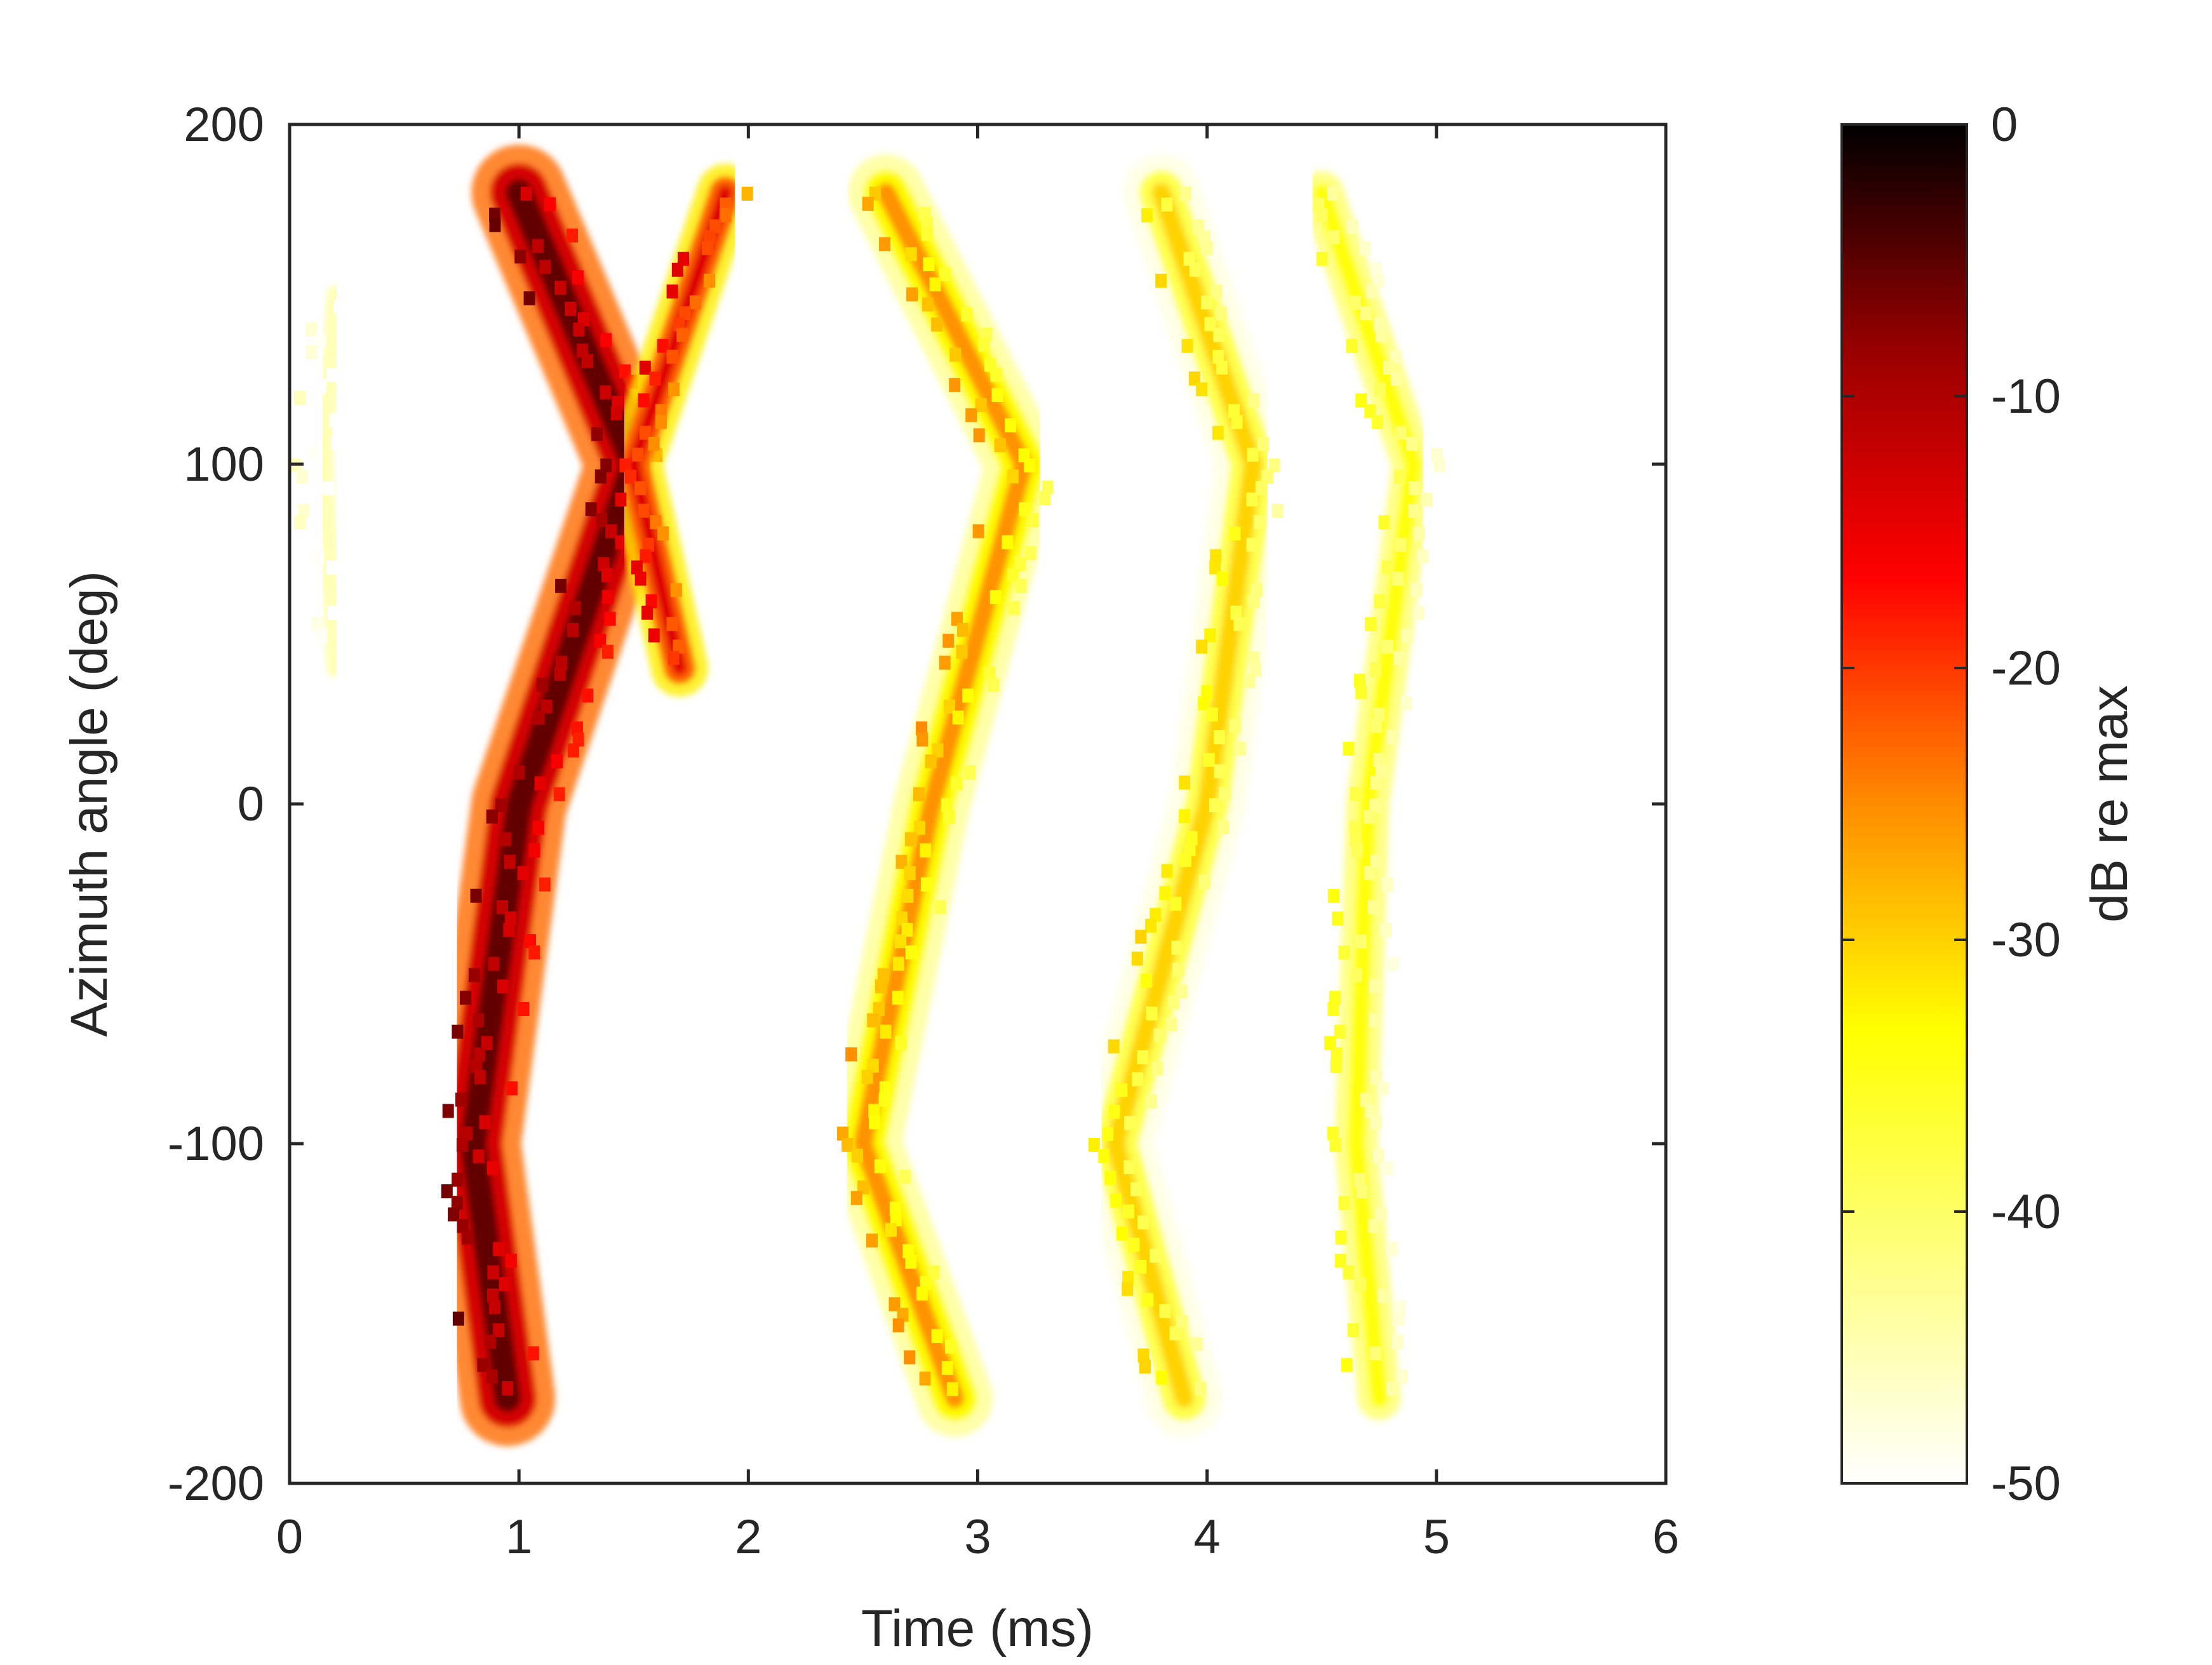 This screenshot has height=1665, width=2212. Describe the element at coordinates (1207, 1537) in the screenshot. I see `x-tick-label: 4` at that location.